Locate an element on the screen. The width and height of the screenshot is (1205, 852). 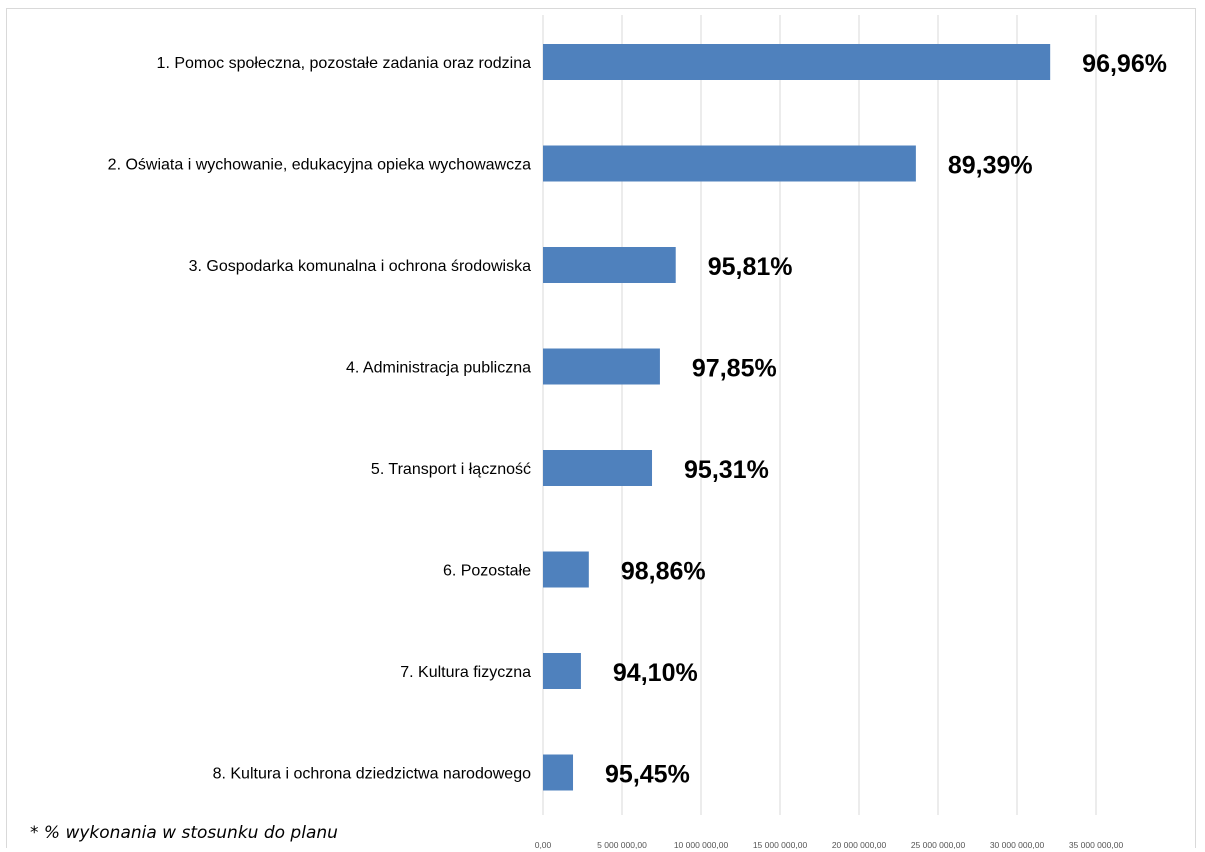
data-label: 95,81% is located at coordinates (750, 267).